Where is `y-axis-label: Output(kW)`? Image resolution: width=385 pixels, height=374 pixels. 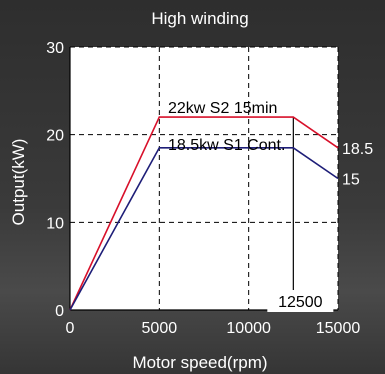 y-axis-label: Output(kW) is located at coordinates (18, 182).